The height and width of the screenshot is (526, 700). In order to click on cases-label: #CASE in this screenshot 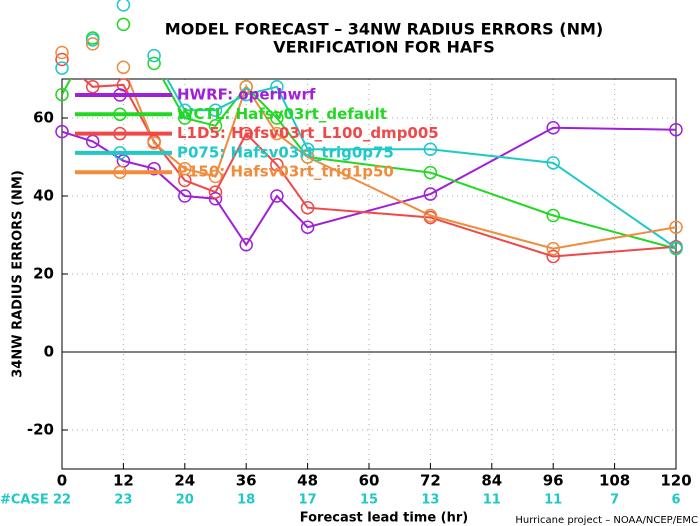, I will do `click(24, 500)`.